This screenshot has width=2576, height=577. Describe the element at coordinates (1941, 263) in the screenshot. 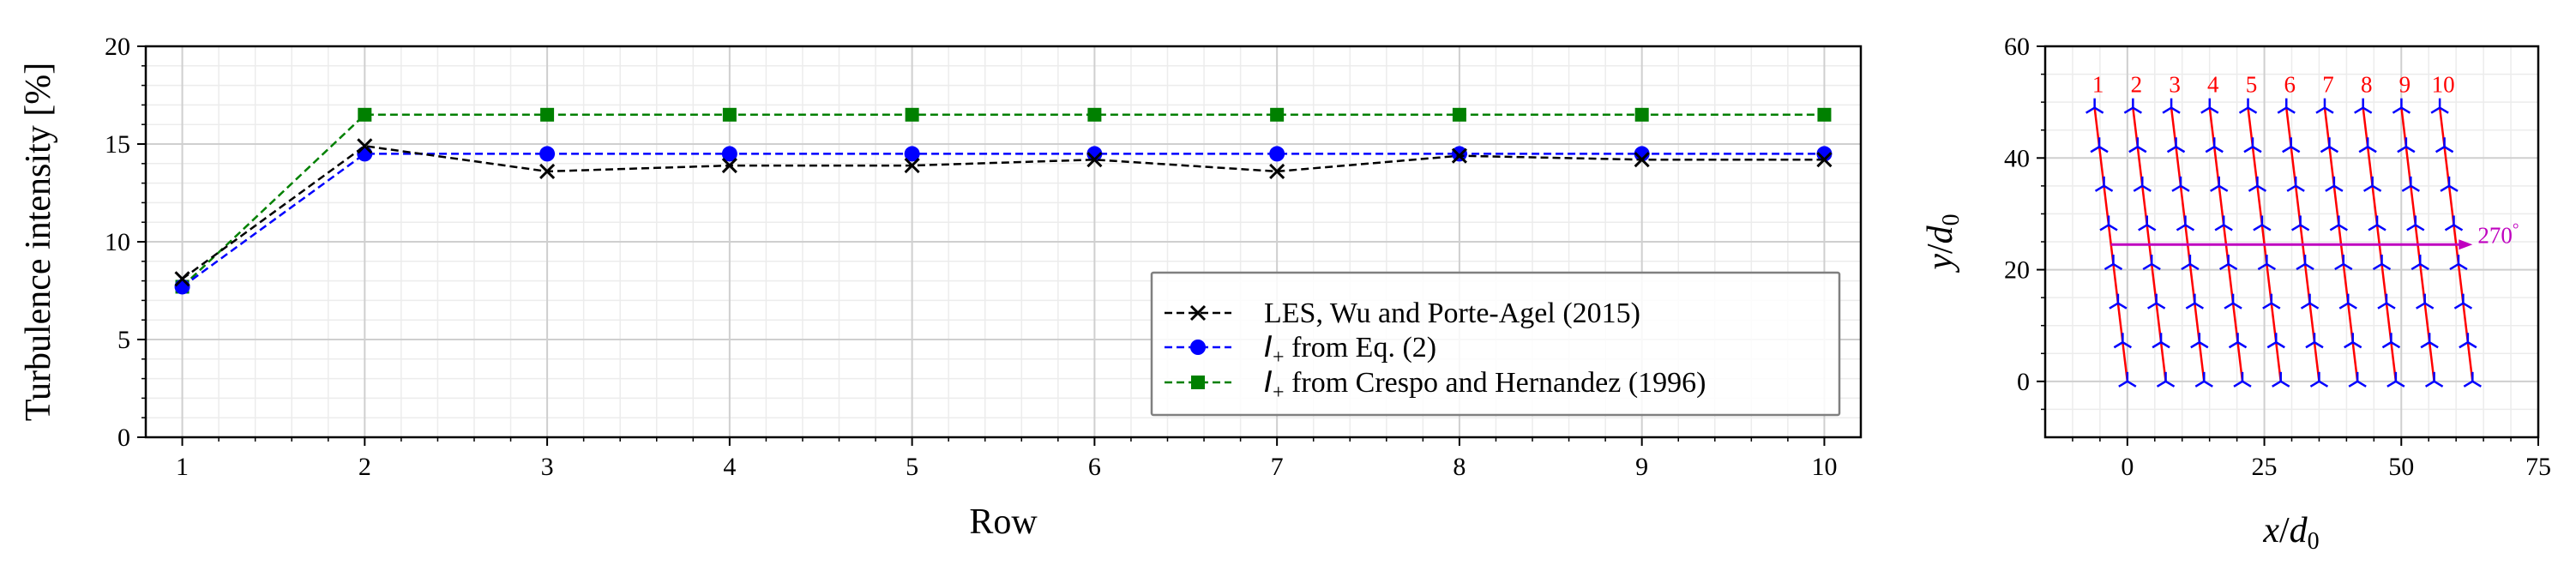

I see `right-y-axis-symbol: y` at that location.